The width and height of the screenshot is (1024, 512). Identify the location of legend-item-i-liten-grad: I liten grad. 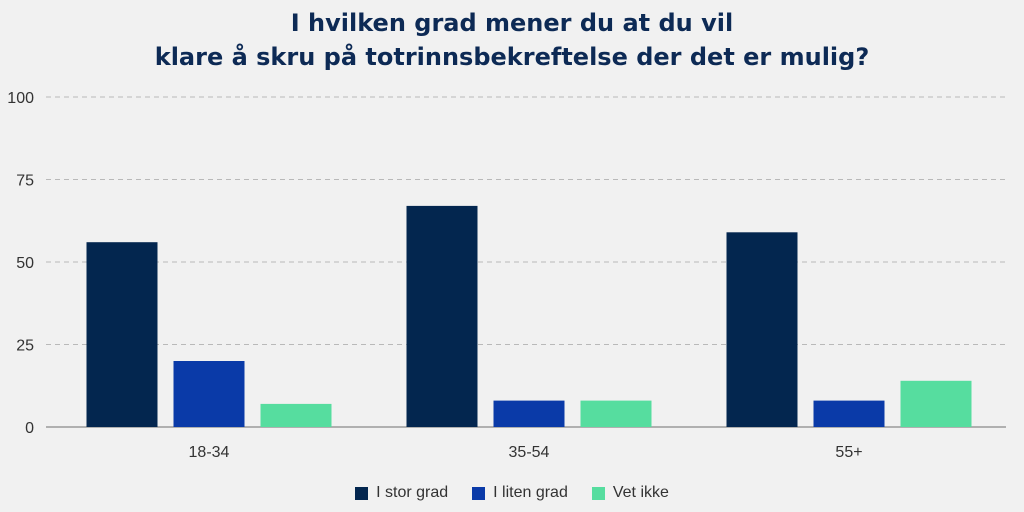
(520, 493).